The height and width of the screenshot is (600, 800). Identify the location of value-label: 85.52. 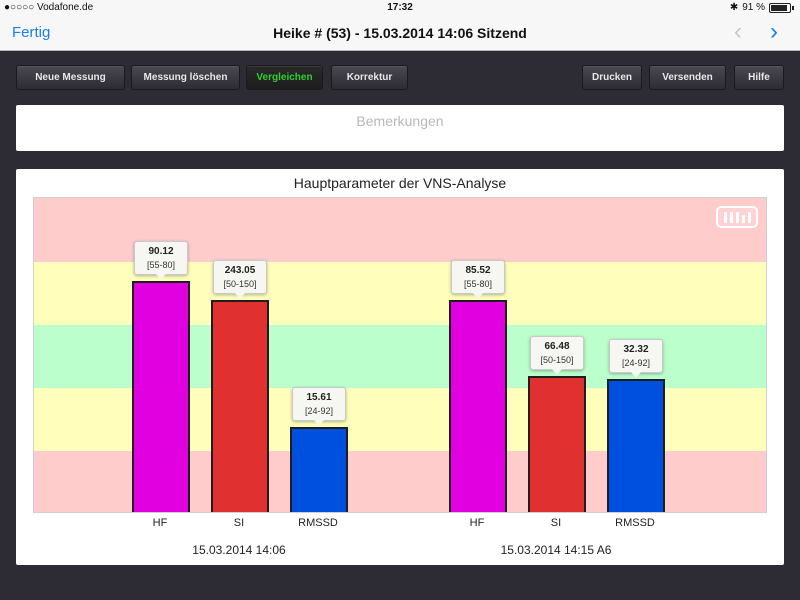
(478, 270).